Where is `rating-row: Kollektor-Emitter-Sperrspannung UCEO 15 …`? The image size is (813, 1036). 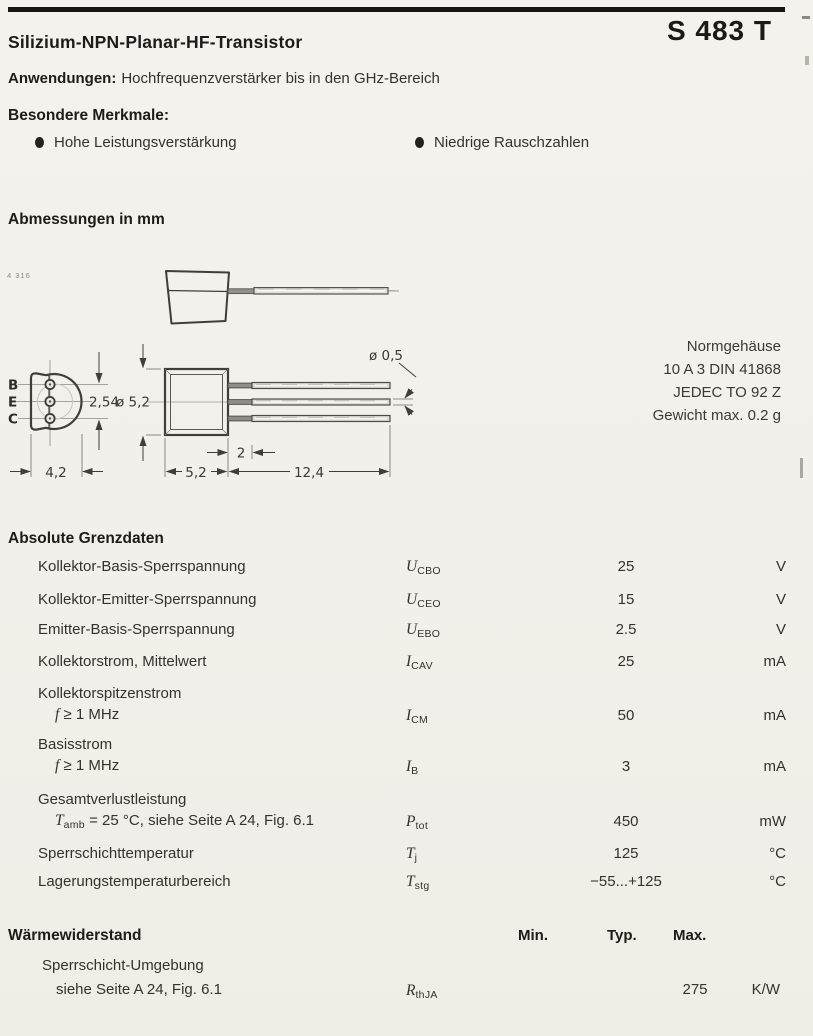 rating-row: Kollektor-Emitter-Sperrspannung UCEO 15 … is located at coordinates (412, 606).